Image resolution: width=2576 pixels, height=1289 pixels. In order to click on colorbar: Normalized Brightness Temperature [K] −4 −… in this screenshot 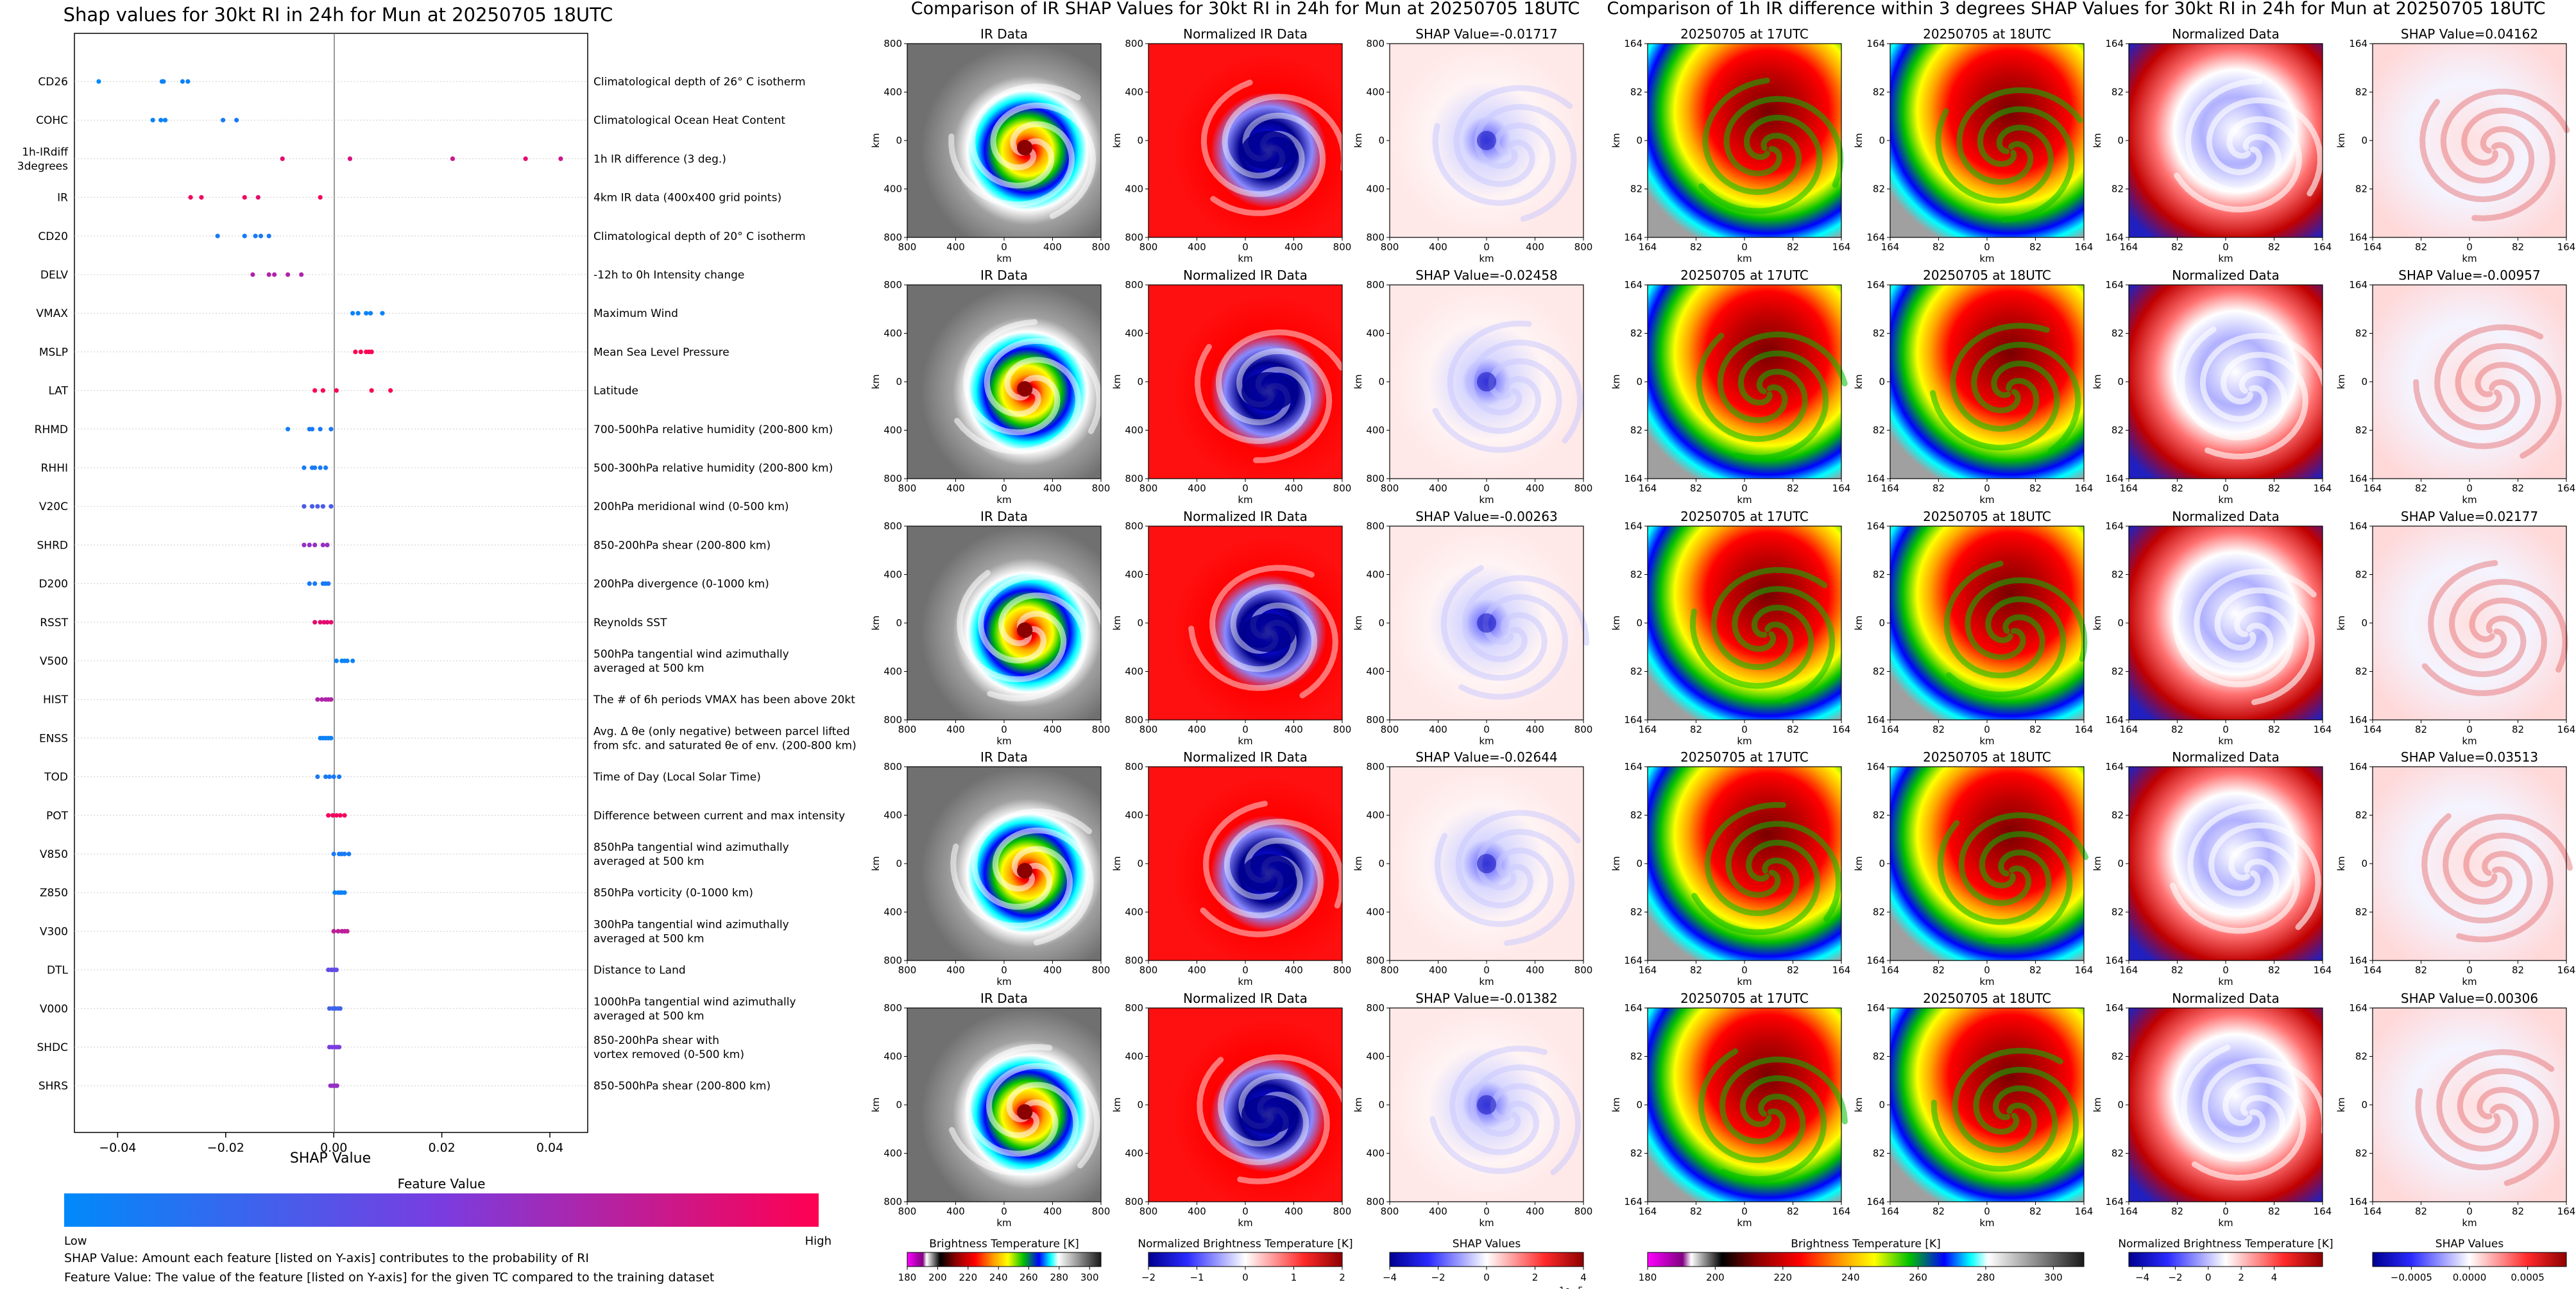, I will do `click(2225, 1260)`.